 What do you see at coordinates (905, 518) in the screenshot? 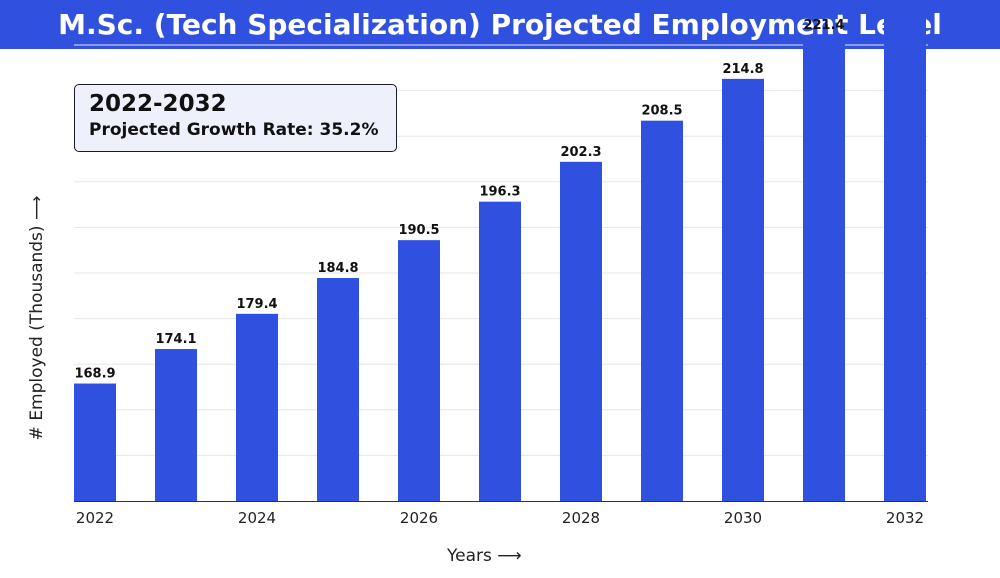
I see `x-tick-label-2032: 2032` at bounding box center [905, 518].